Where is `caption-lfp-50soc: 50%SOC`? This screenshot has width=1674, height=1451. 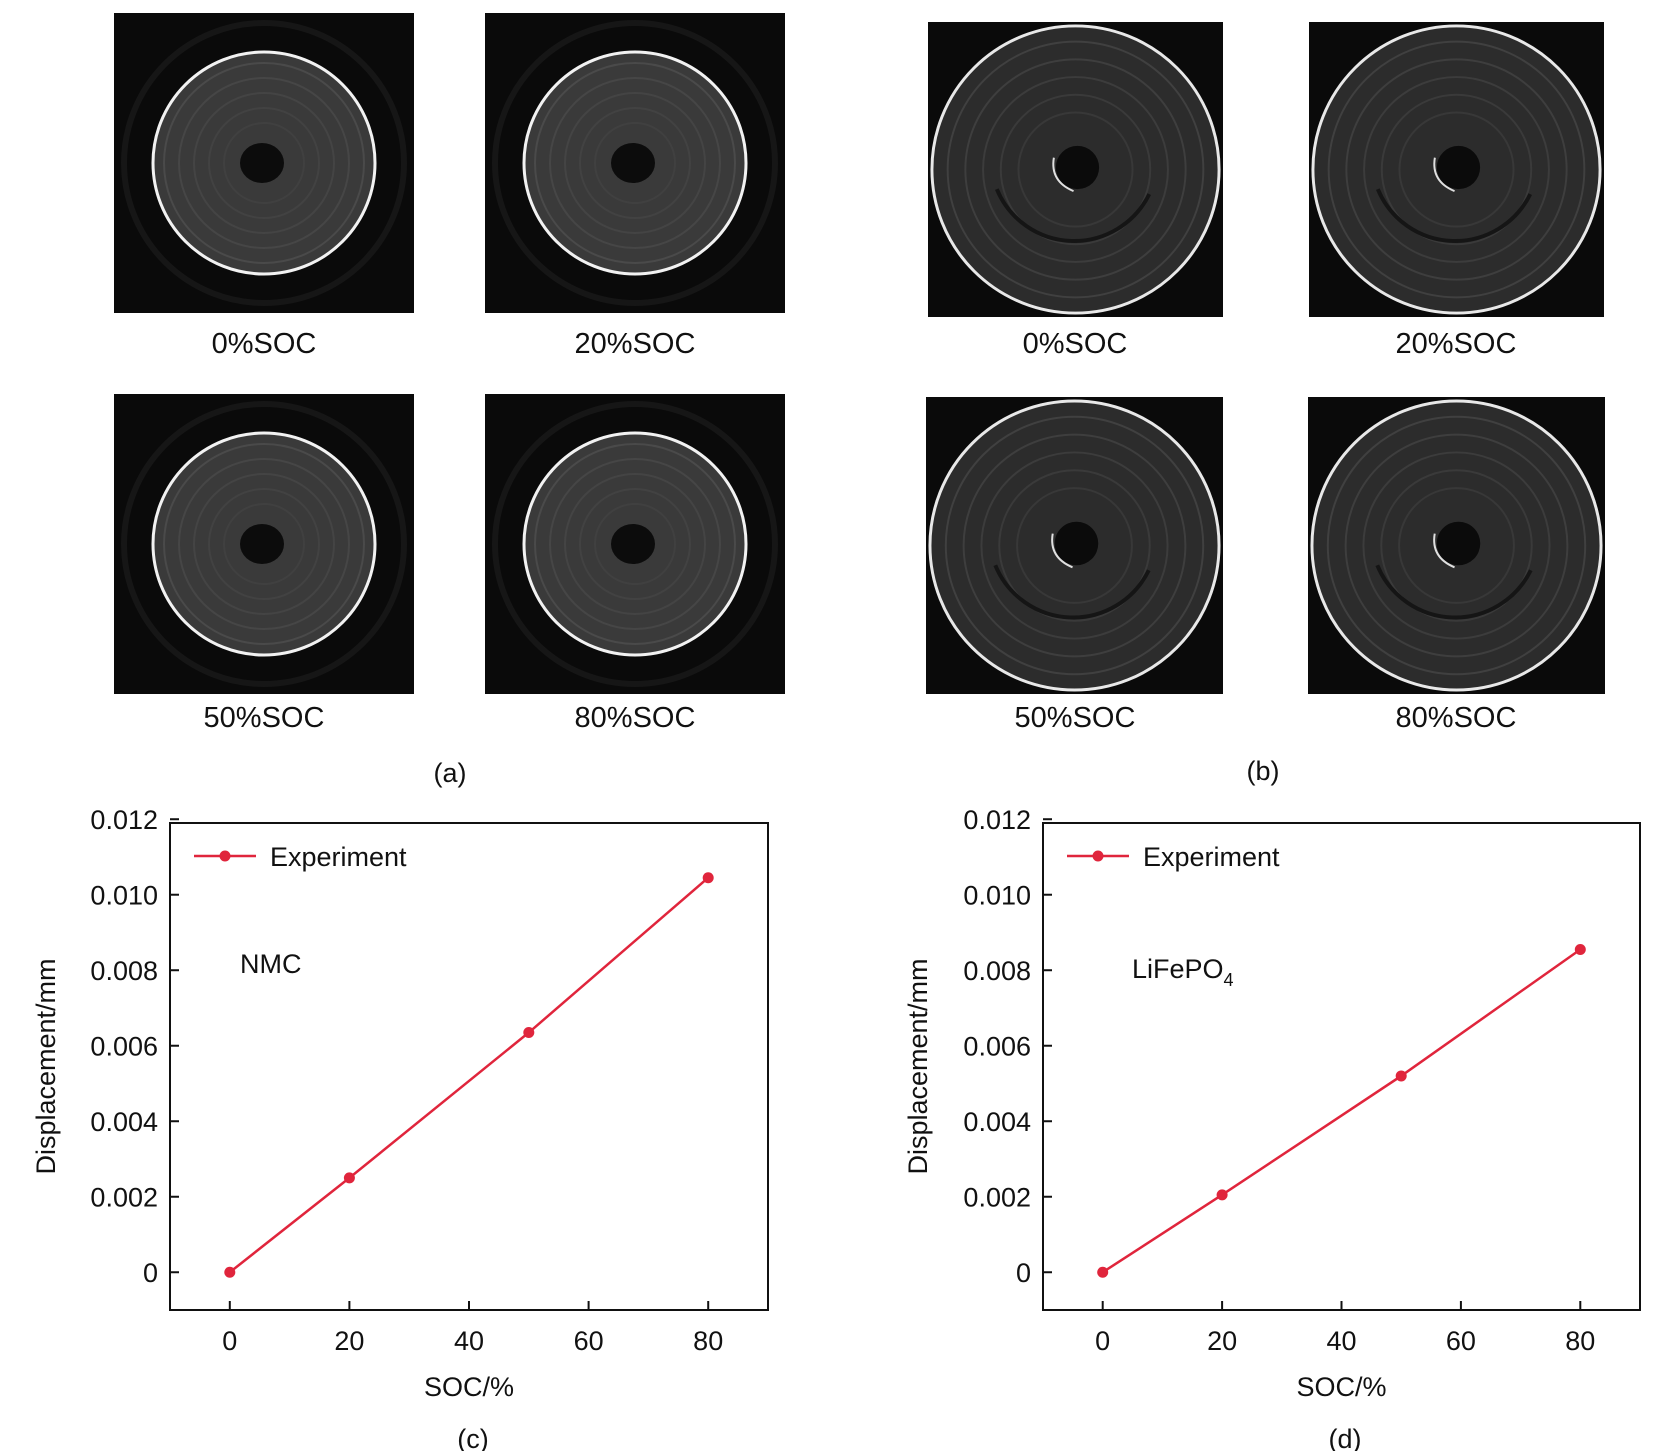
caption-lfp-50soc: 50%SOC is located at coordinates (1075, 718).